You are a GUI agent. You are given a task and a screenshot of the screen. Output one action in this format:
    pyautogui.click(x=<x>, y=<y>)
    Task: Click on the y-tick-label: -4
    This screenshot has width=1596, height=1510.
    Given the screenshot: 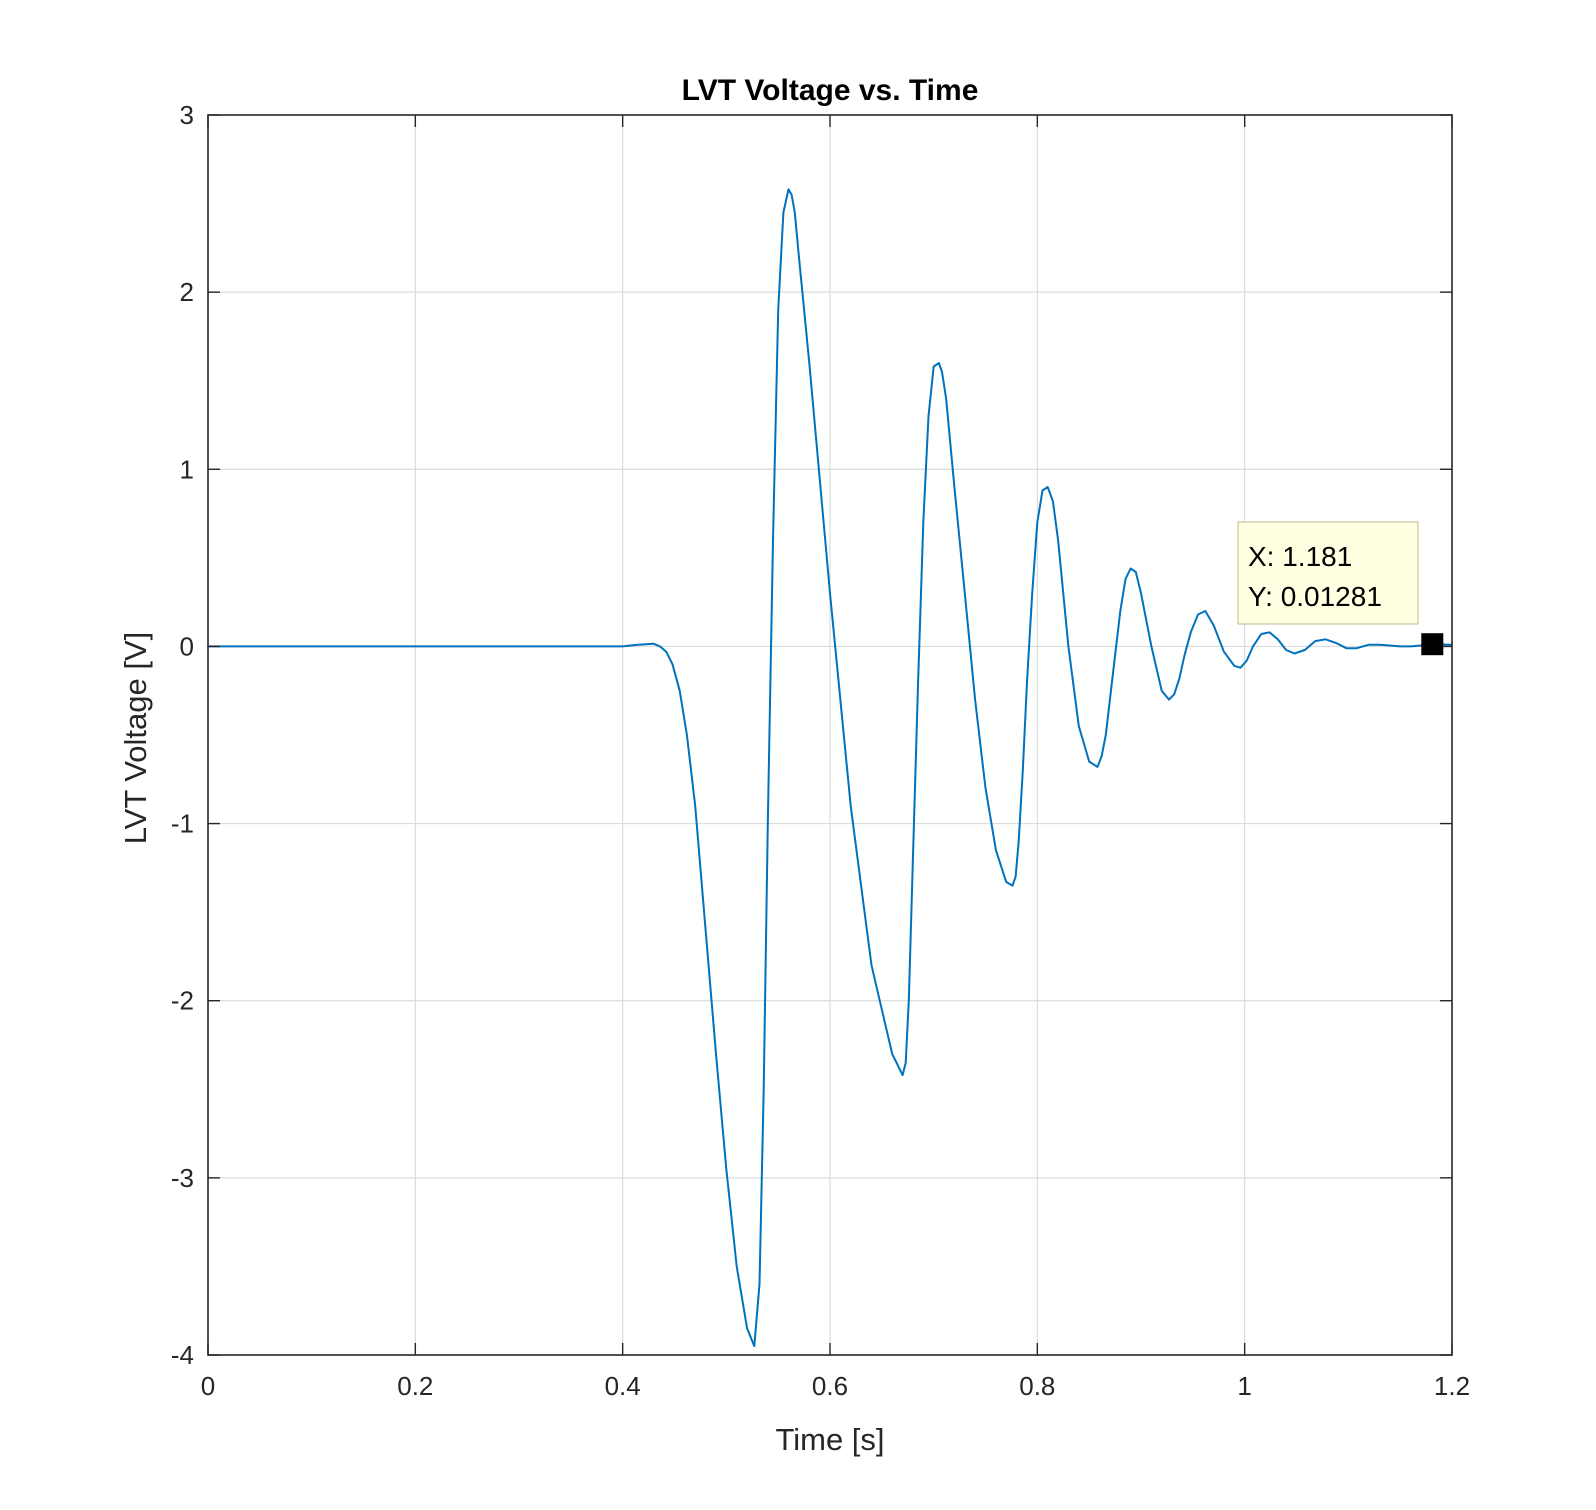 What is the action you would take?
    pyautogui.click(x=182, y=1355)
    